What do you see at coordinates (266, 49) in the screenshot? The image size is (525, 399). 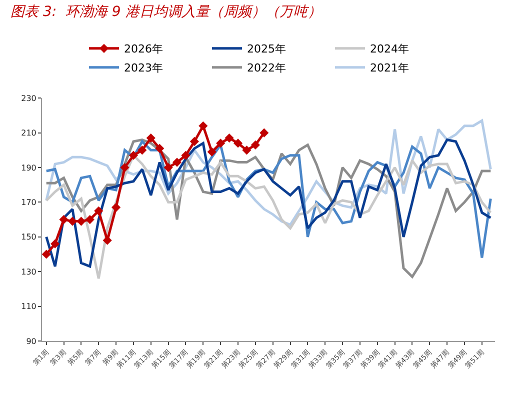 I see `legend-label: 2025年` at bounding box center [266, 49].